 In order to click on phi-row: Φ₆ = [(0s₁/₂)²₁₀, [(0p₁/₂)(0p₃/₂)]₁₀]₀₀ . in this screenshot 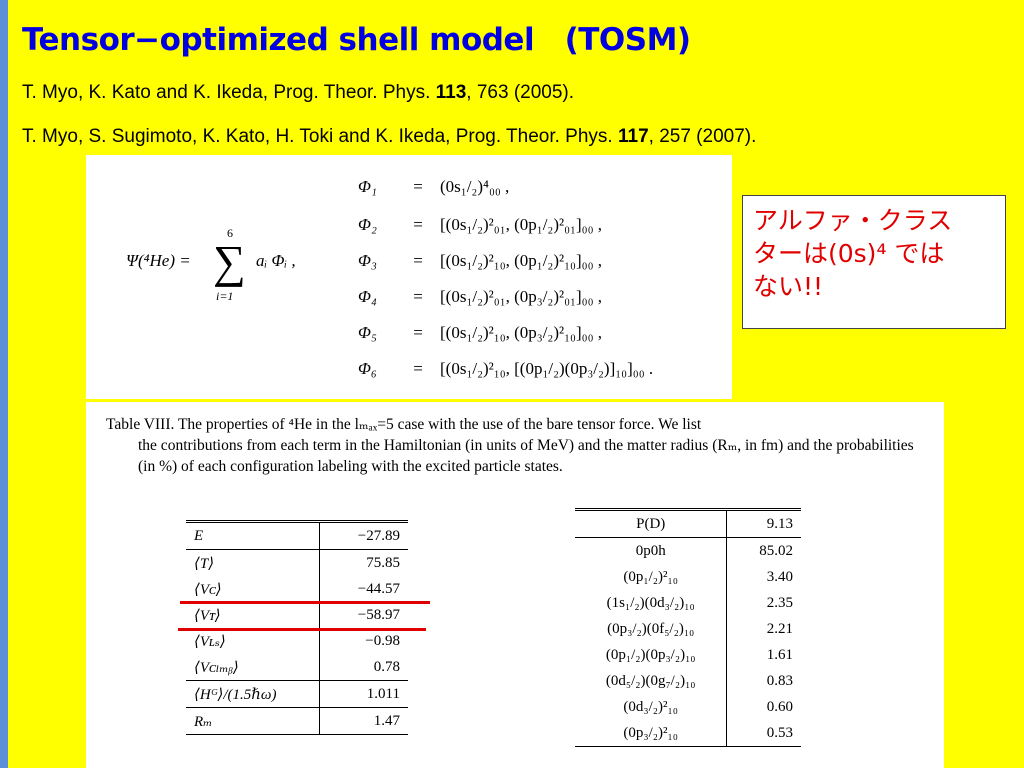, I will do `click(505, 369)`.